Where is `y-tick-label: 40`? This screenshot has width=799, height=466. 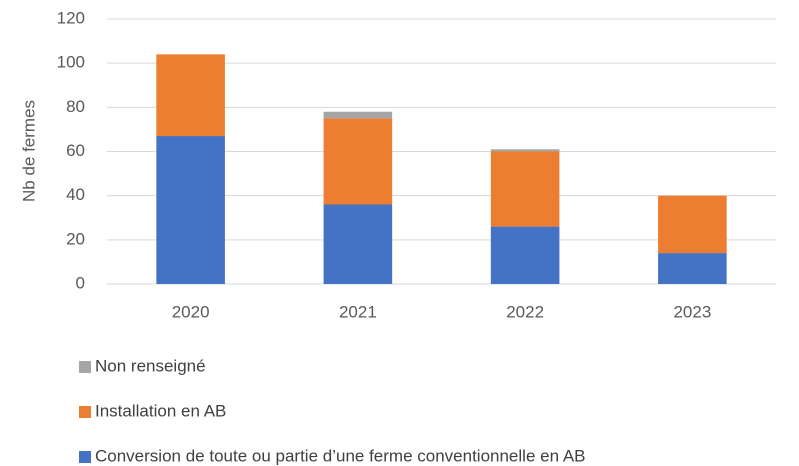
y-tick-label: 40 is located at coordinates (75, 194).